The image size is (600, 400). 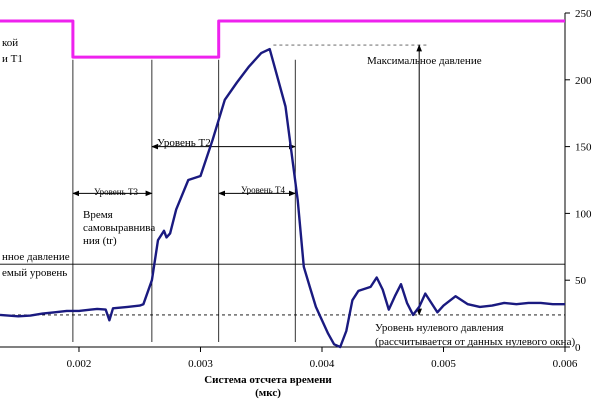 I want to click on t1-label-line1: кой, so click(x=10, y=43).